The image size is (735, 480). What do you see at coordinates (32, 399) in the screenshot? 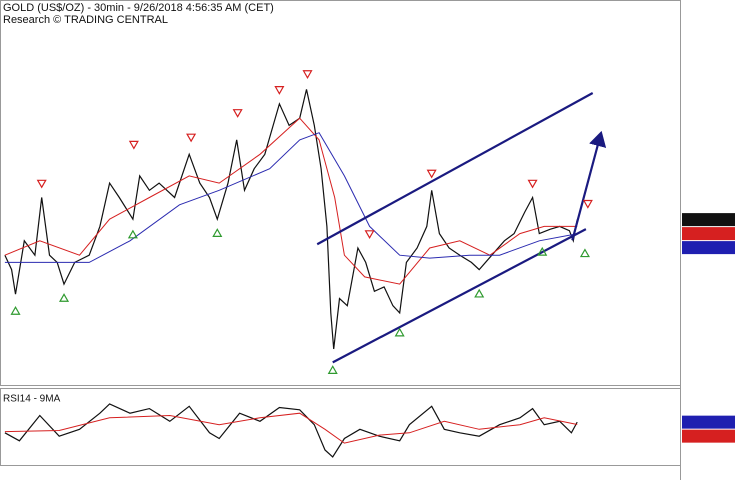
I see `rsi-title: RSI14 - 9MA` at bounding box center [32, 399].